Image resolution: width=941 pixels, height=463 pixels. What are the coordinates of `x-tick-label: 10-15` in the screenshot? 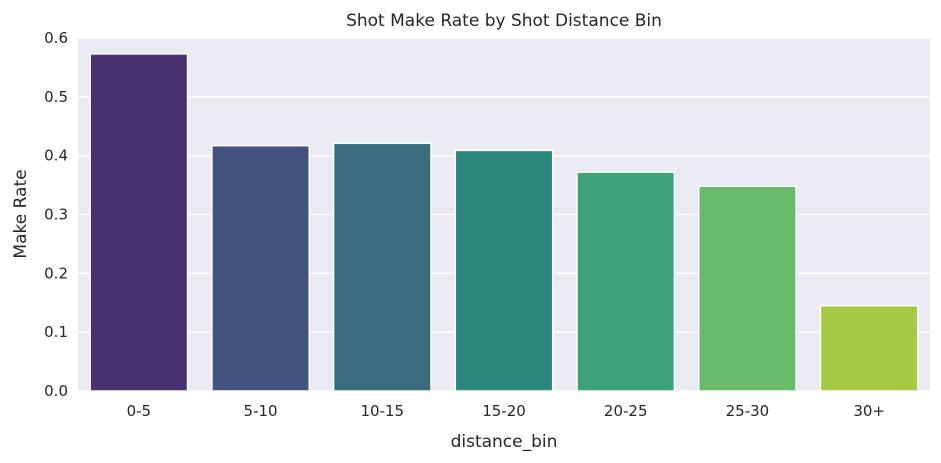 It's located at (382, 411).